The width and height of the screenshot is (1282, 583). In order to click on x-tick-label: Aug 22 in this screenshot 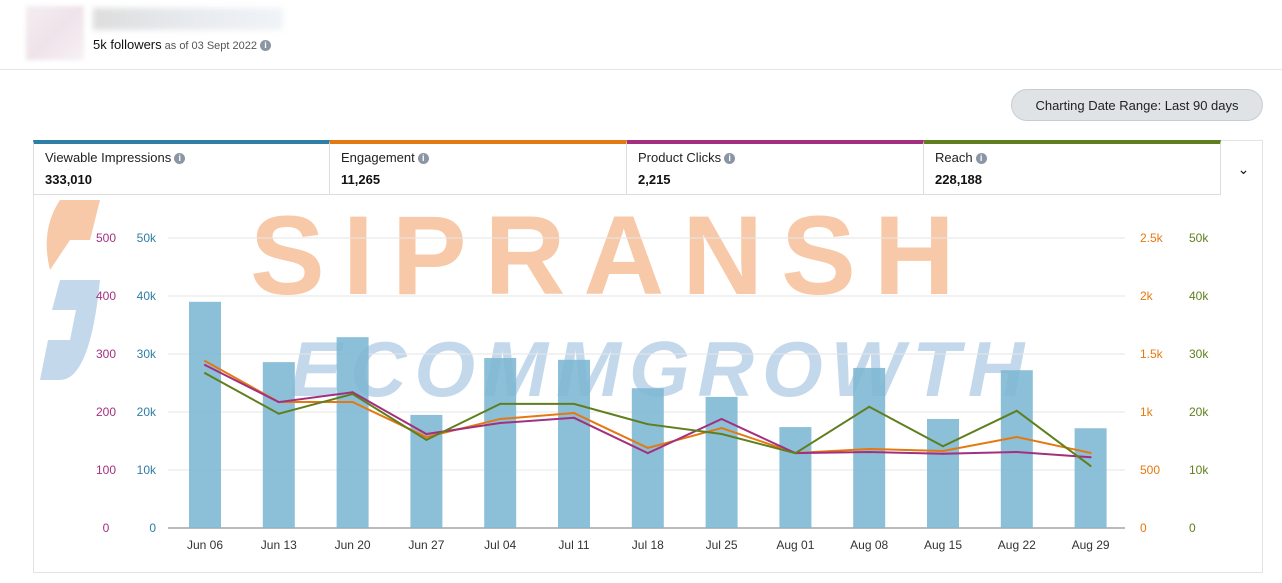, I will do `click(1017, 545)`.